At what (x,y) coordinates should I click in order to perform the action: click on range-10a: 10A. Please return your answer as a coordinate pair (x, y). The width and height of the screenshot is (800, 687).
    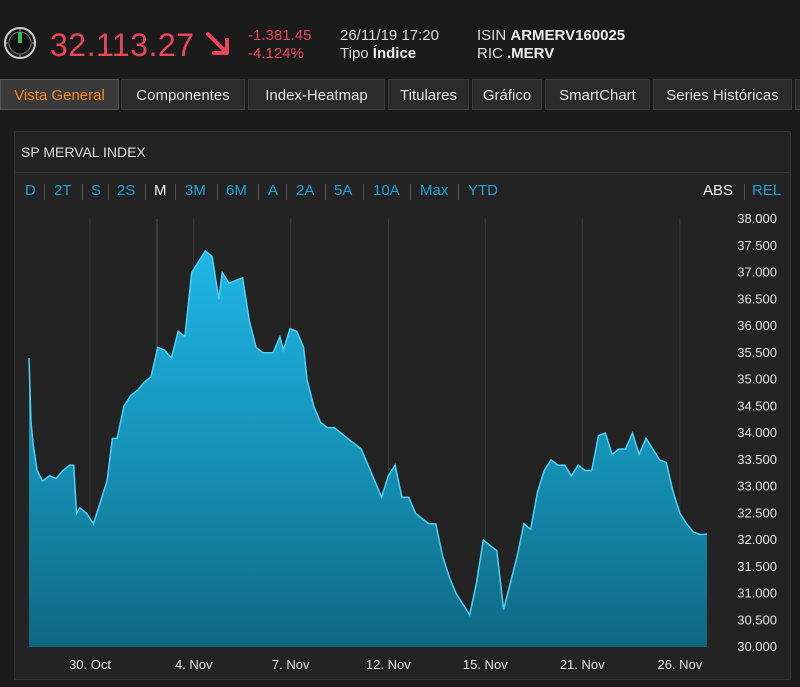
    Looking at the image, I should click on (386, 190).